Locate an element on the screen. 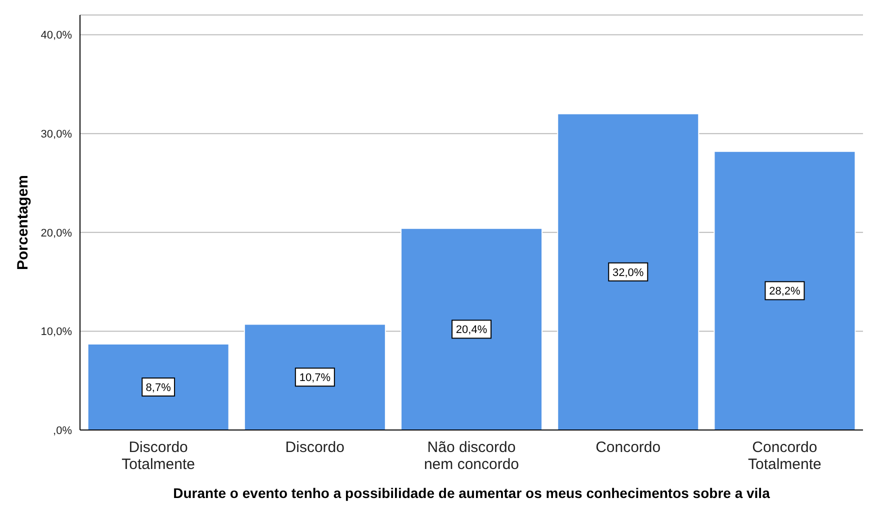 The width and height of the screenshot is (873, 508). data-label: 28,2% is located at coordinates (785, 292).